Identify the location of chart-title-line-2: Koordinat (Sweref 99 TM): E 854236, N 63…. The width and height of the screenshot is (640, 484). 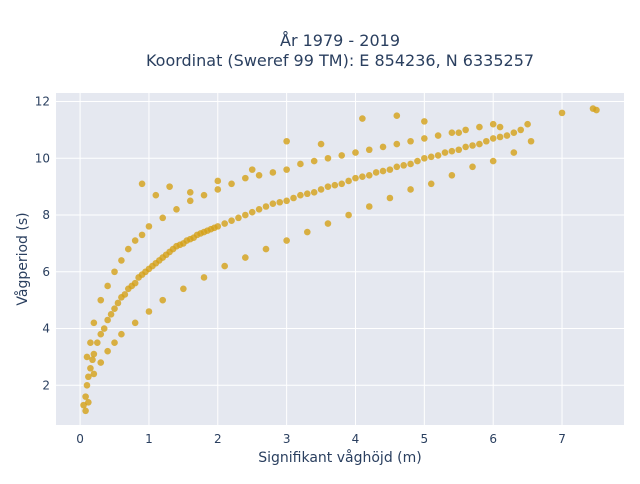
(340, 60).